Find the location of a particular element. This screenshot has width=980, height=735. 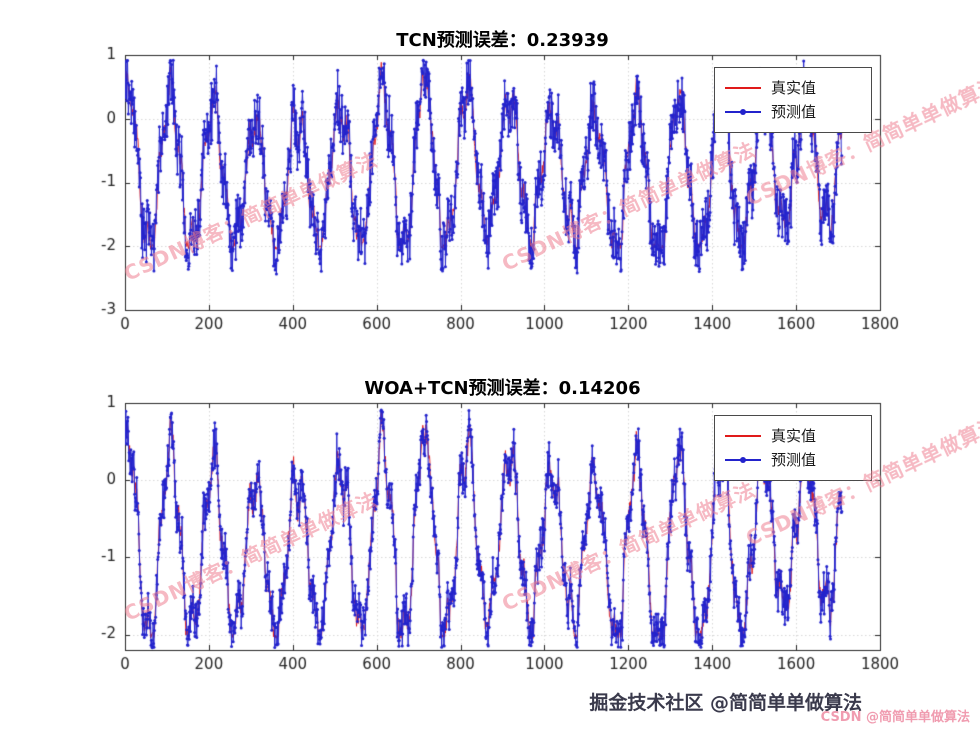

legend-bottom-chart: 真实值 预测值 is located at coordinates (793, 448).